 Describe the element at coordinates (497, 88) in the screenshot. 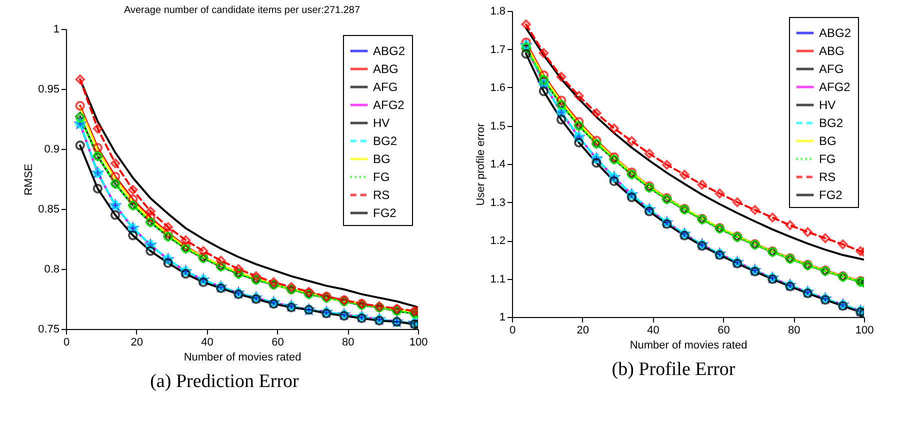

I see `y-tick-label: 1.6` at that location.